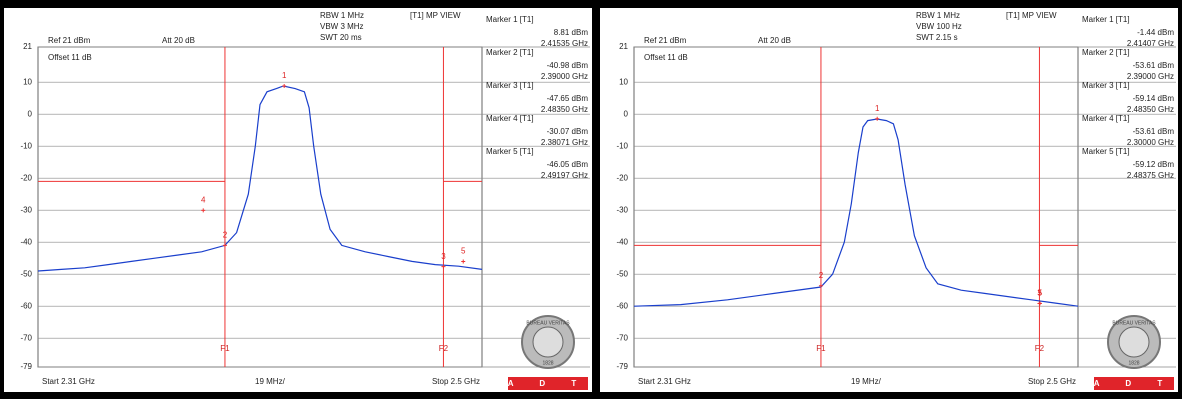 The image size is (1182, 399). What do you see at coordinates (623, 81) in the screenshot?
I see `y-tick-label: 10` at bounding box center [623, 81].